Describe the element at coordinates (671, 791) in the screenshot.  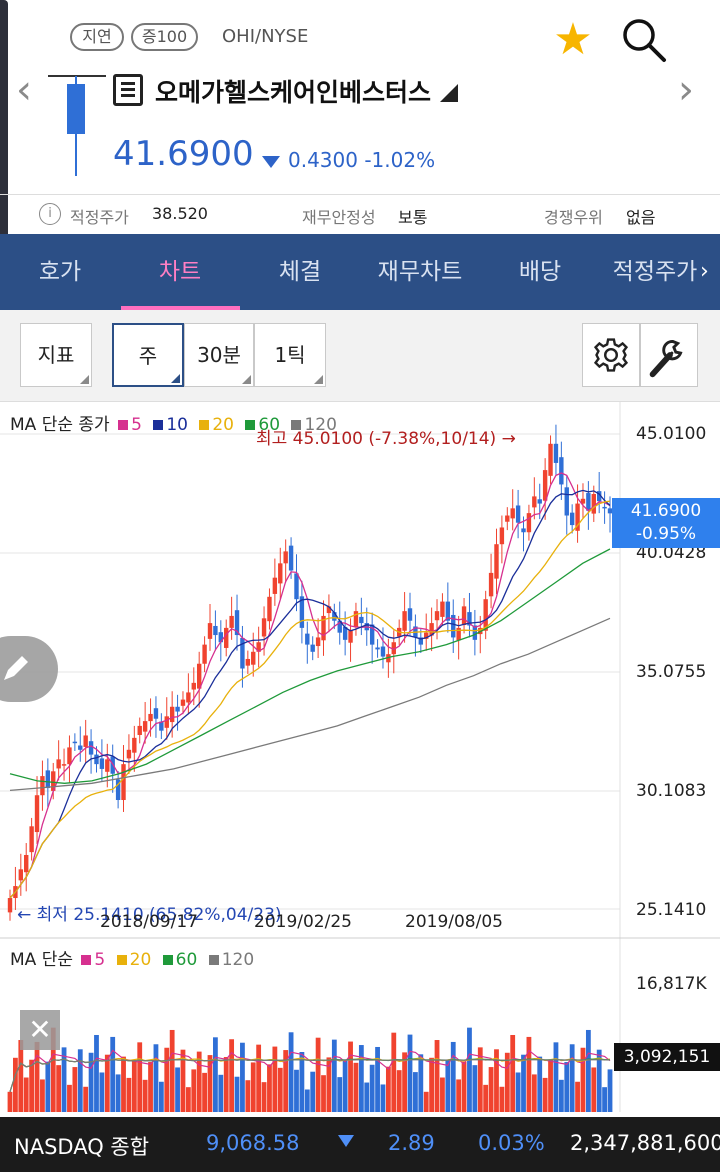
I see `y-tick-label: 30.1083` at that location.